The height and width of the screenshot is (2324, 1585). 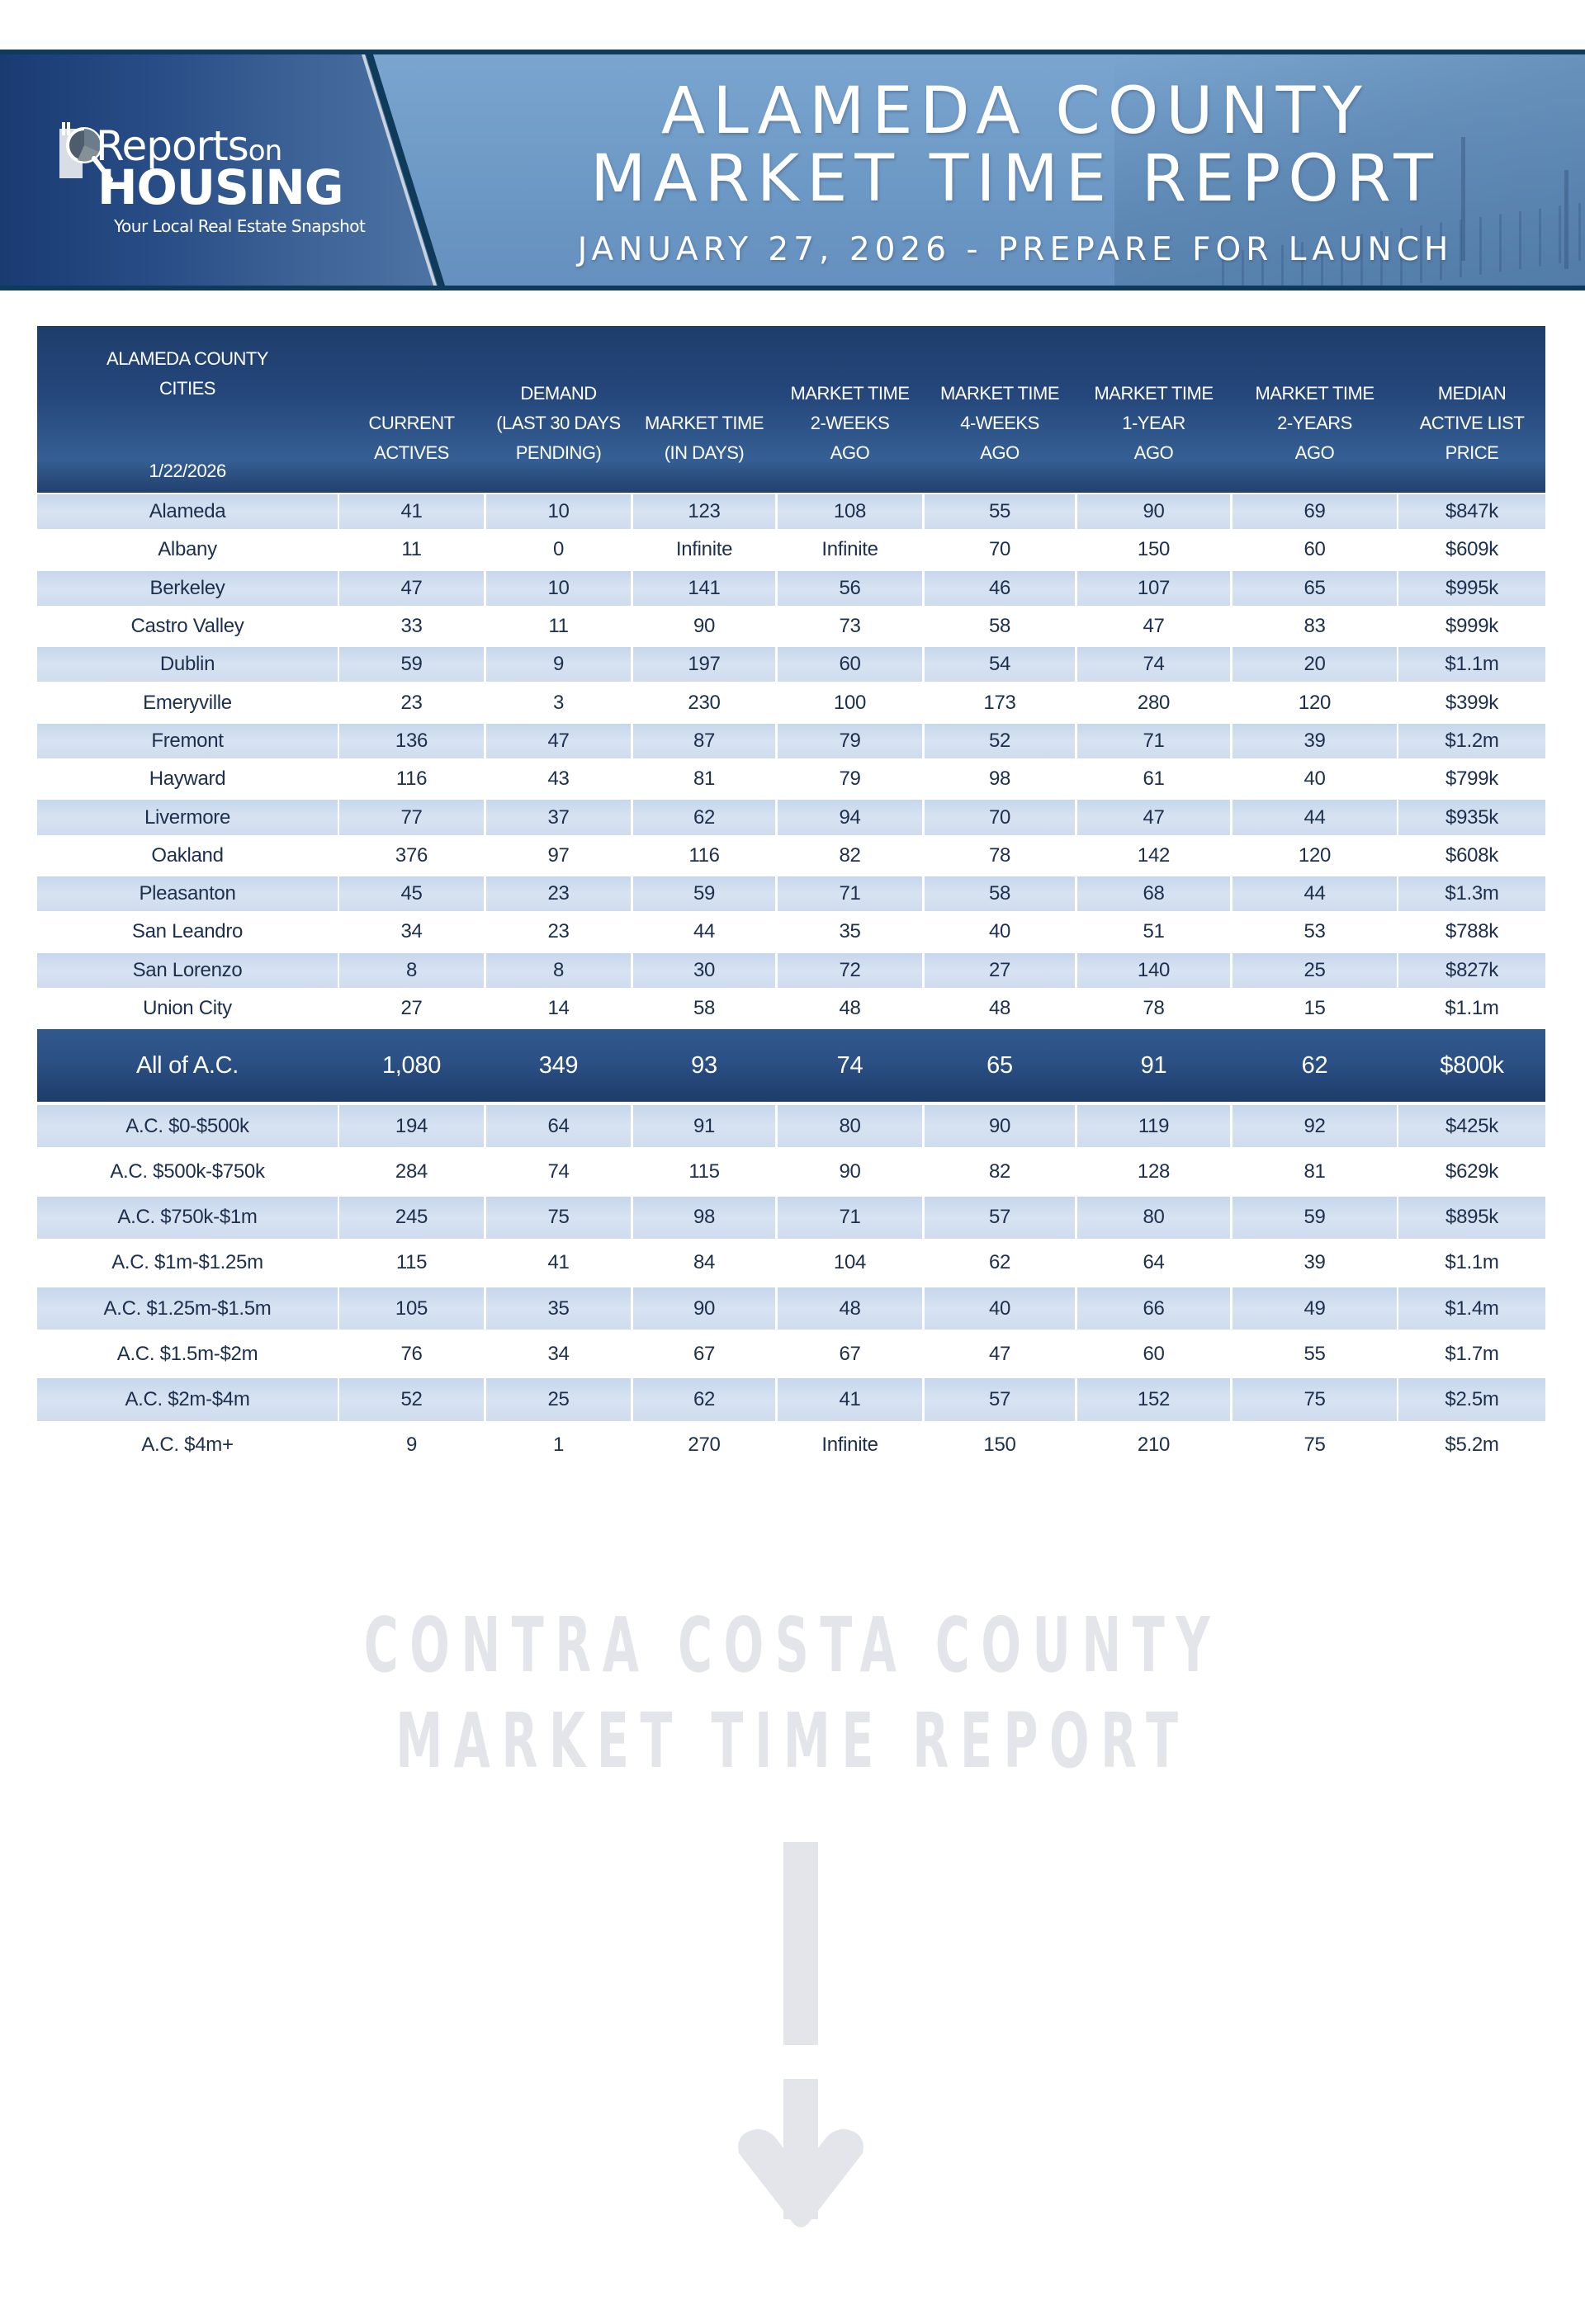 I want to click on cell-current-actives: 45, so click(x=412, y=894).